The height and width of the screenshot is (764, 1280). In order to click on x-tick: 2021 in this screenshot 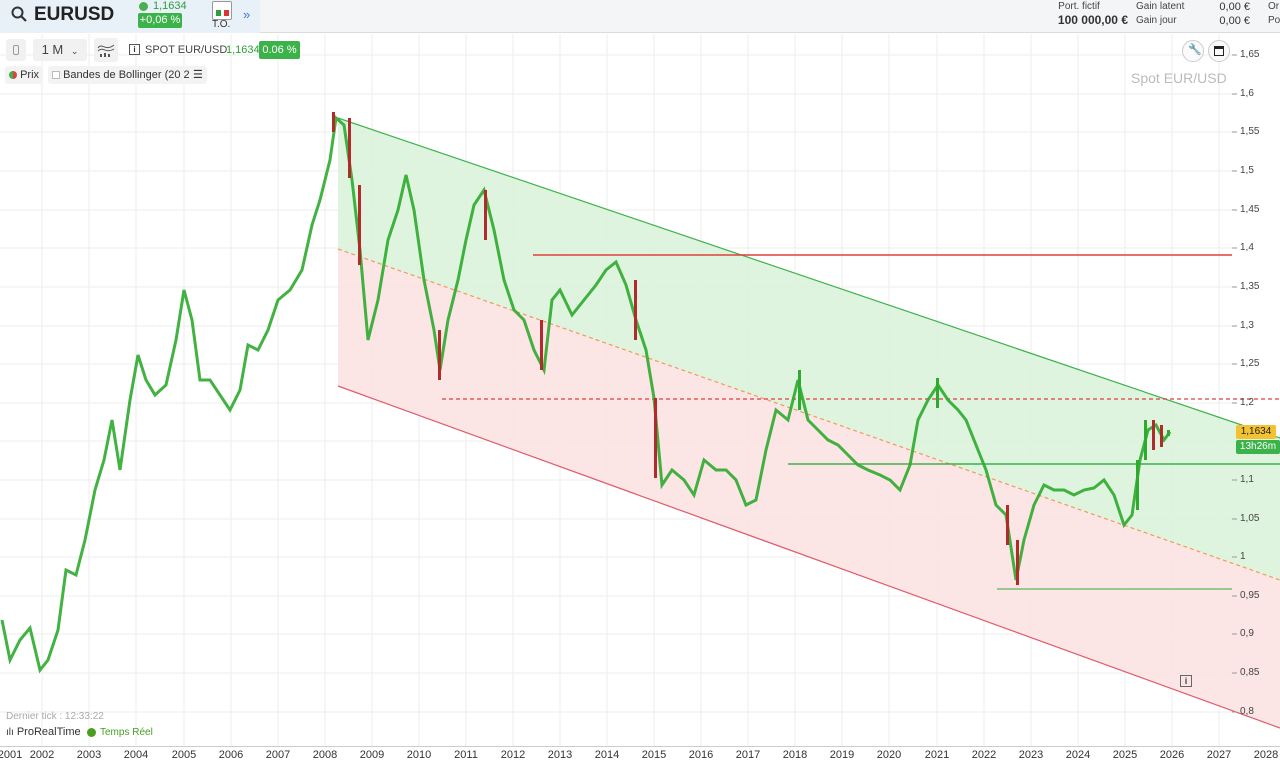, I will do `click(937, 755)`.